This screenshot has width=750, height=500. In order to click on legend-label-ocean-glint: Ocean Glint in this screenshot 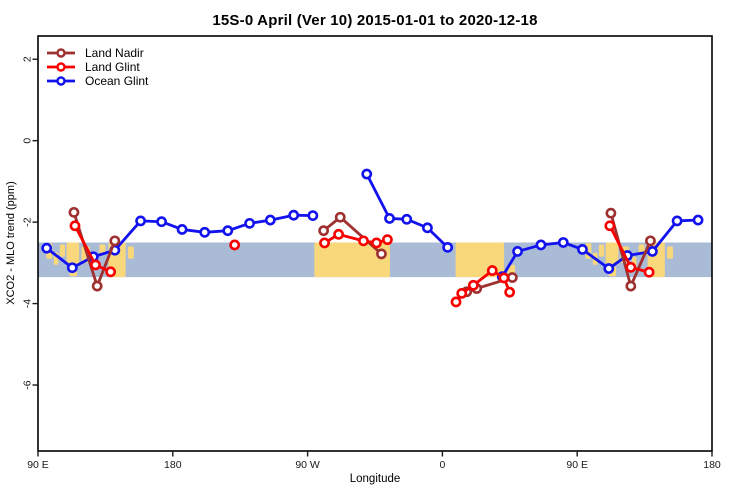, I will do `click(117, 80)`.